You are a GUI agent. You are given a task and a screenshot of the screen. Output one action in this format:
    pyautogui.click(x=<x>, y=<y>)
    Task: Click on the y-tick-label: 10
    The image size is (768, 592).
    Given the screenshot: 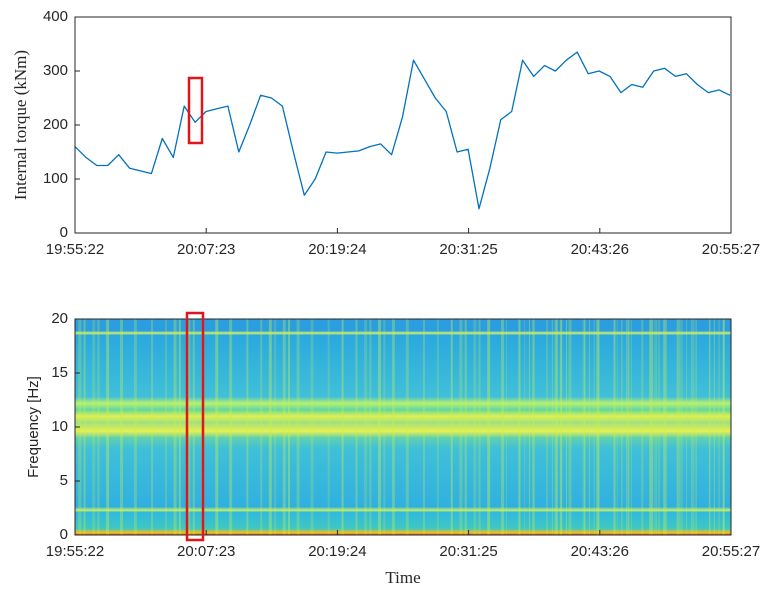 What is the action you would take?
    pyautogui.click(x=59, y=426)
    